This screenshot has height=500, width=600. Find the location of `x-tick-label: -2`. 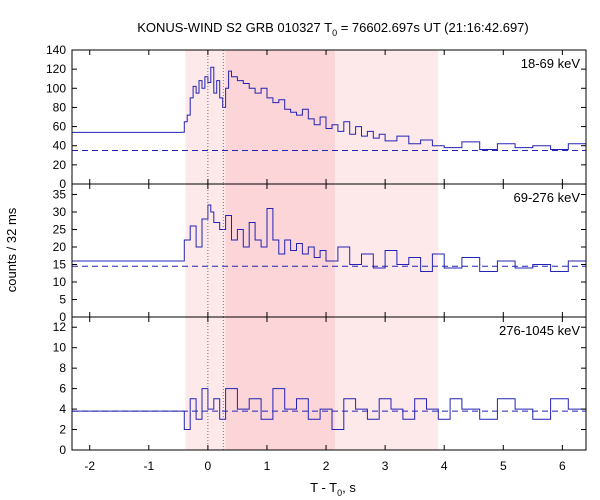

x-tick-label: -2 is located at coordinates (89, 466).